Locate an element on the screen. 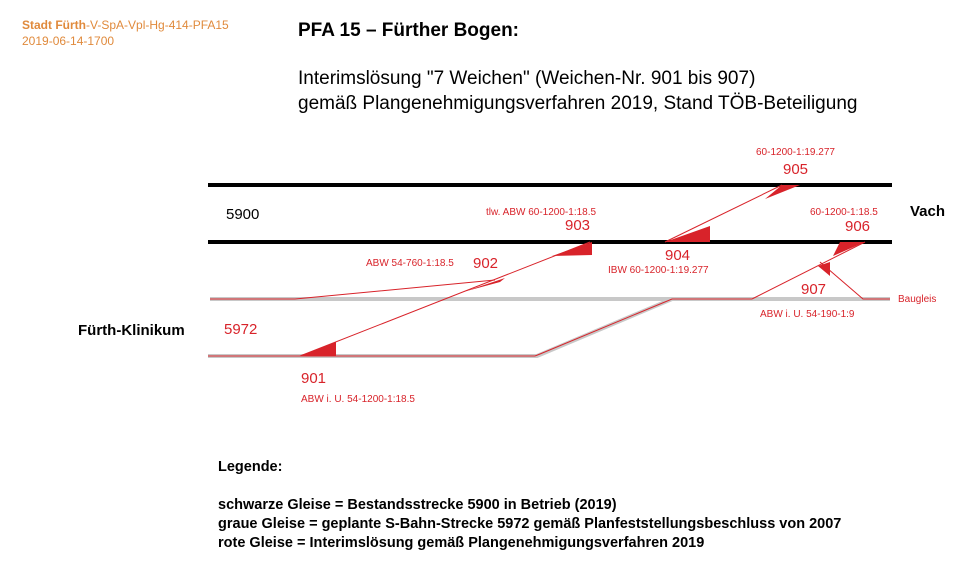 The height and width of the screenshot is (575, 975). switch-905-spec: 60-1200-1:19.277 is located at coordinates (795, 152).